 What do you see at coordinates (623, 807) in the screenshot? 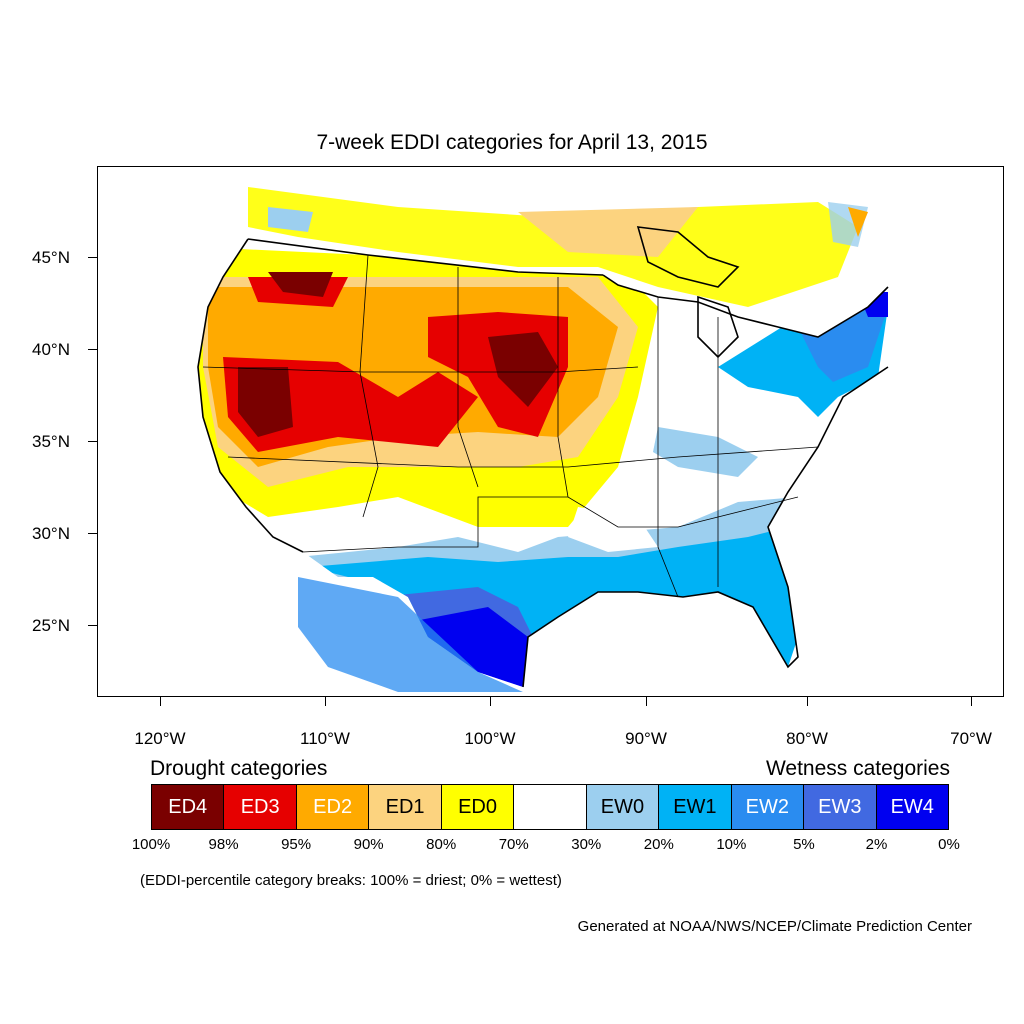
I see `legend-box-ew0: EW0` at bounding box center [623, 807].